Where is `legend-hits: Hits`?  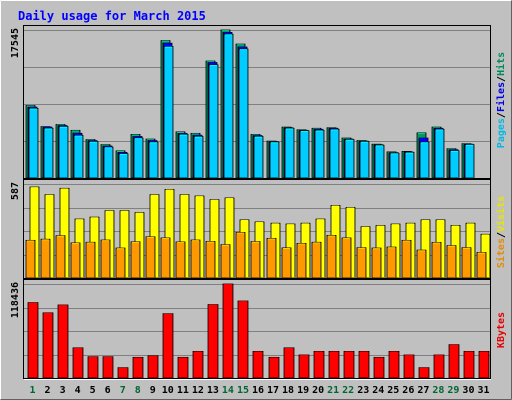
legend-hits: Hits is located at coordinates (501, 64).